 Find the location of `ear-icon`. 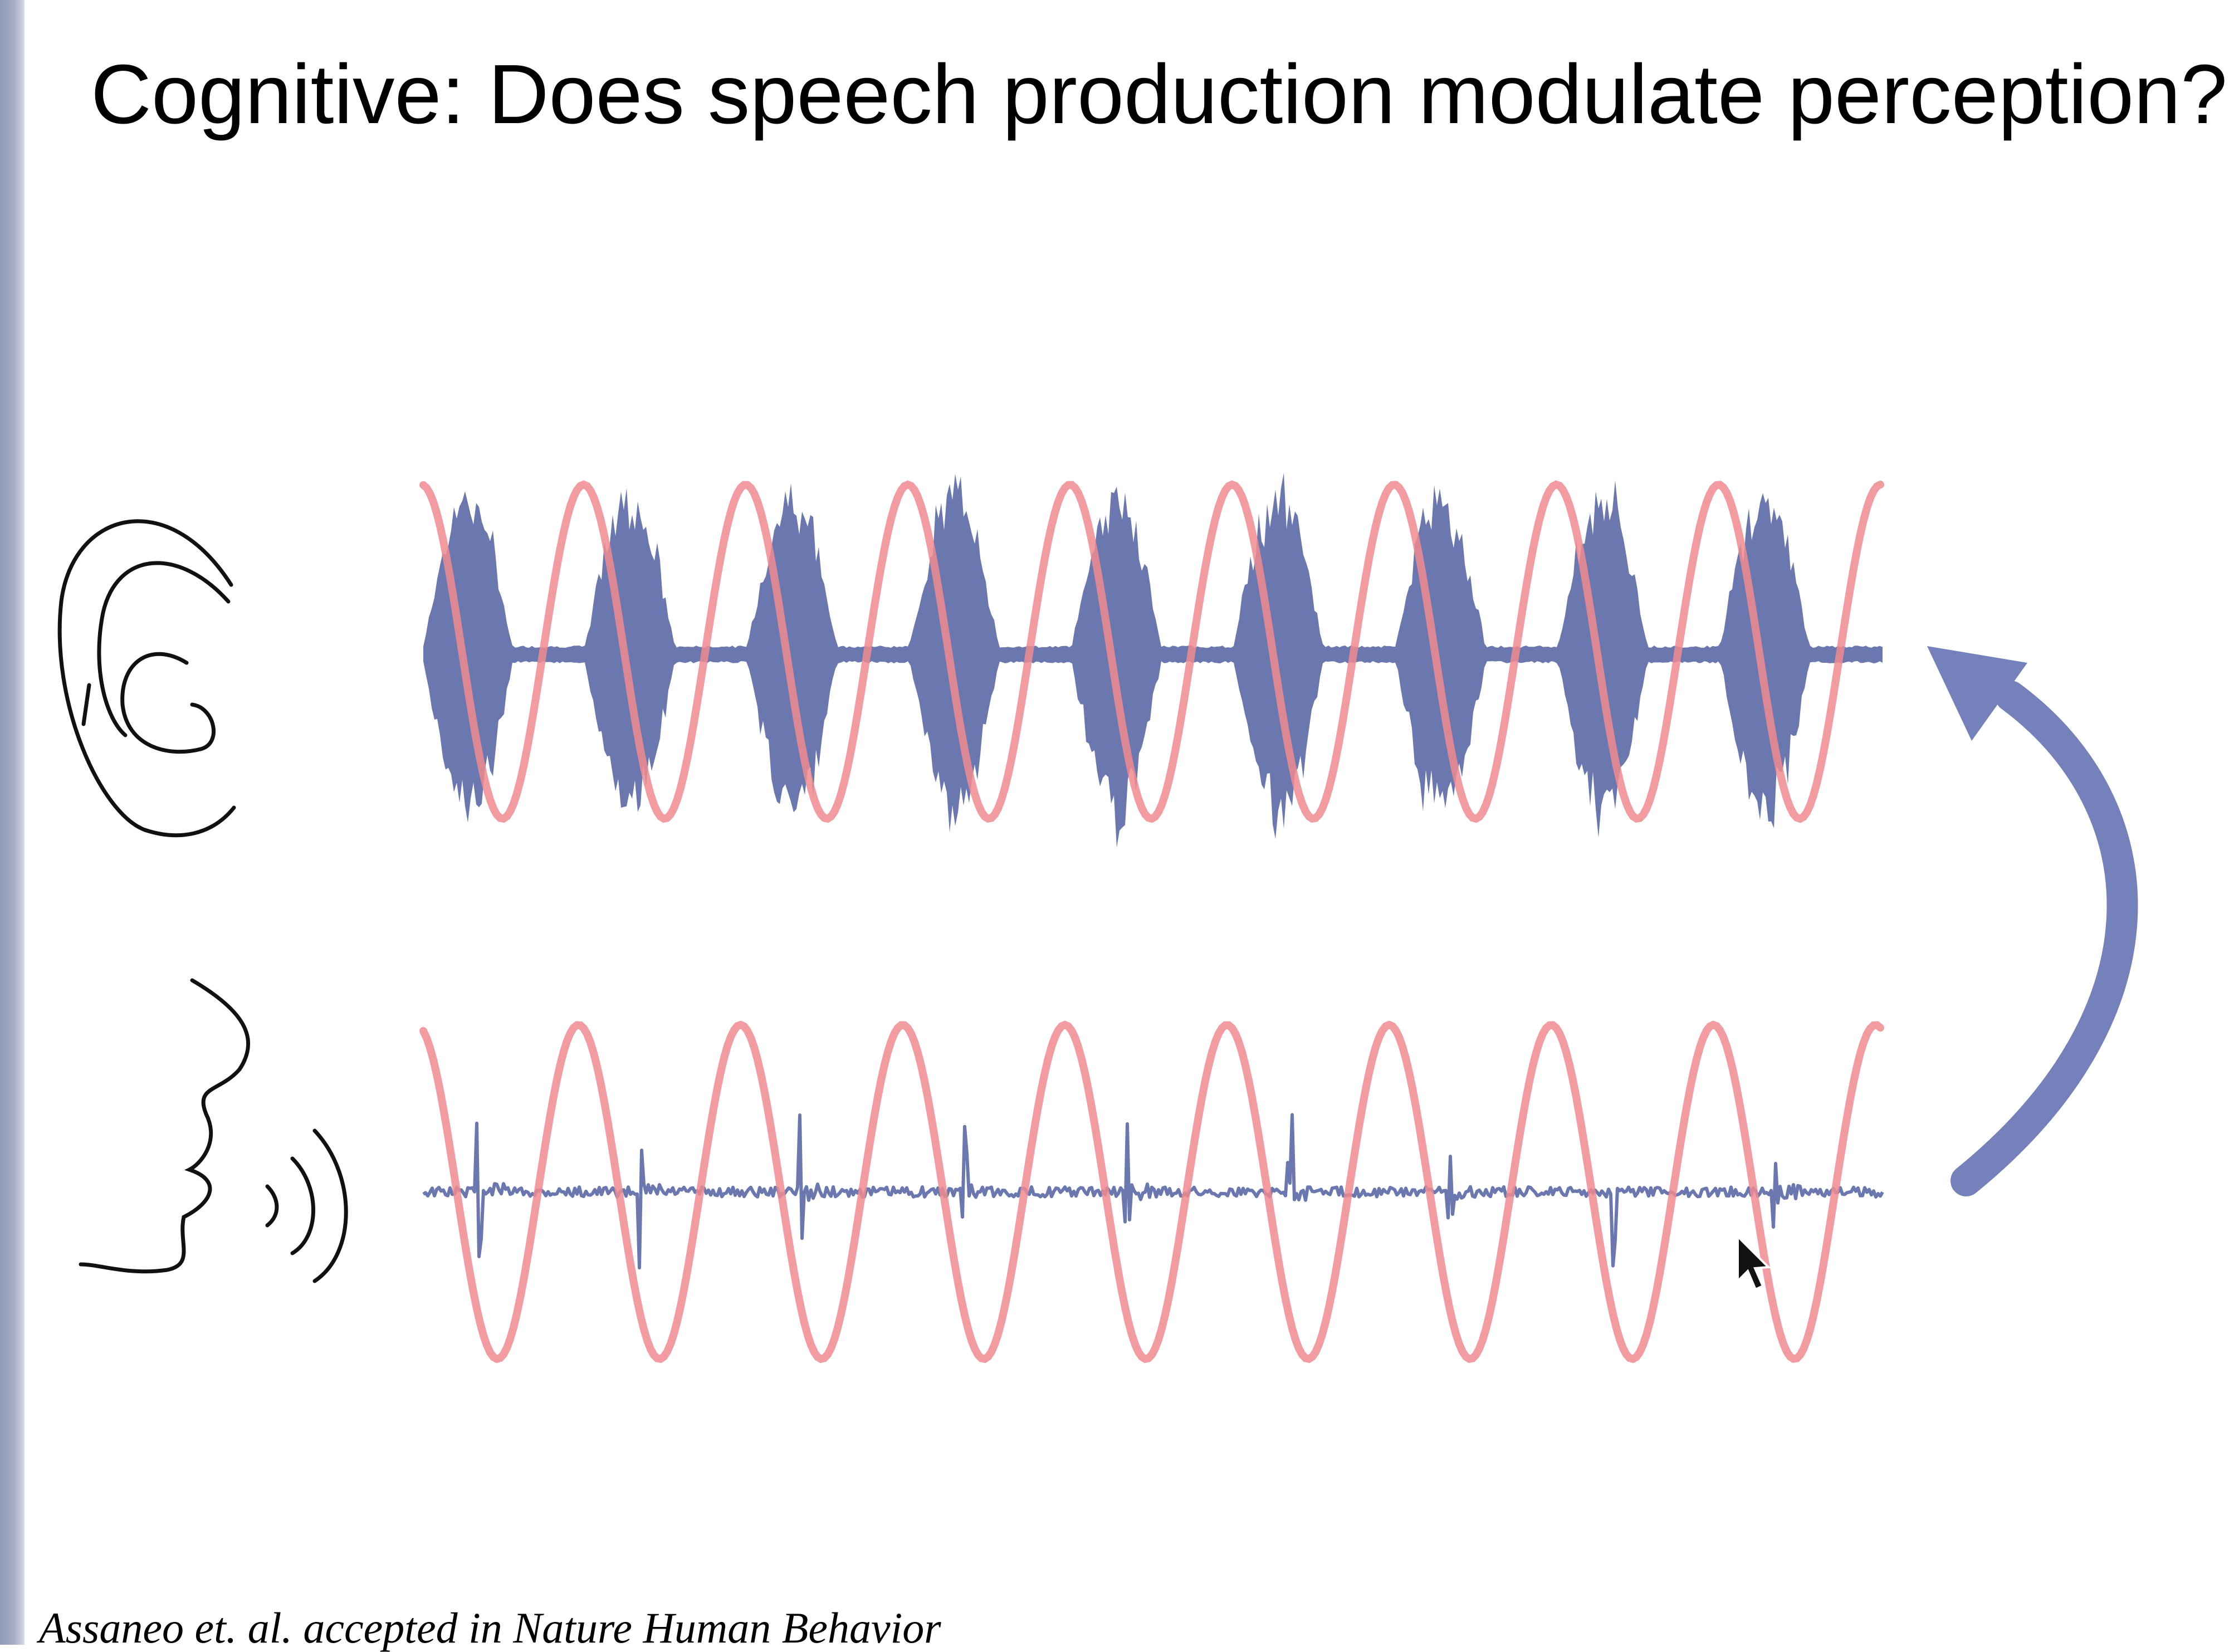

ear-icon is located at coordinates (146, 678).